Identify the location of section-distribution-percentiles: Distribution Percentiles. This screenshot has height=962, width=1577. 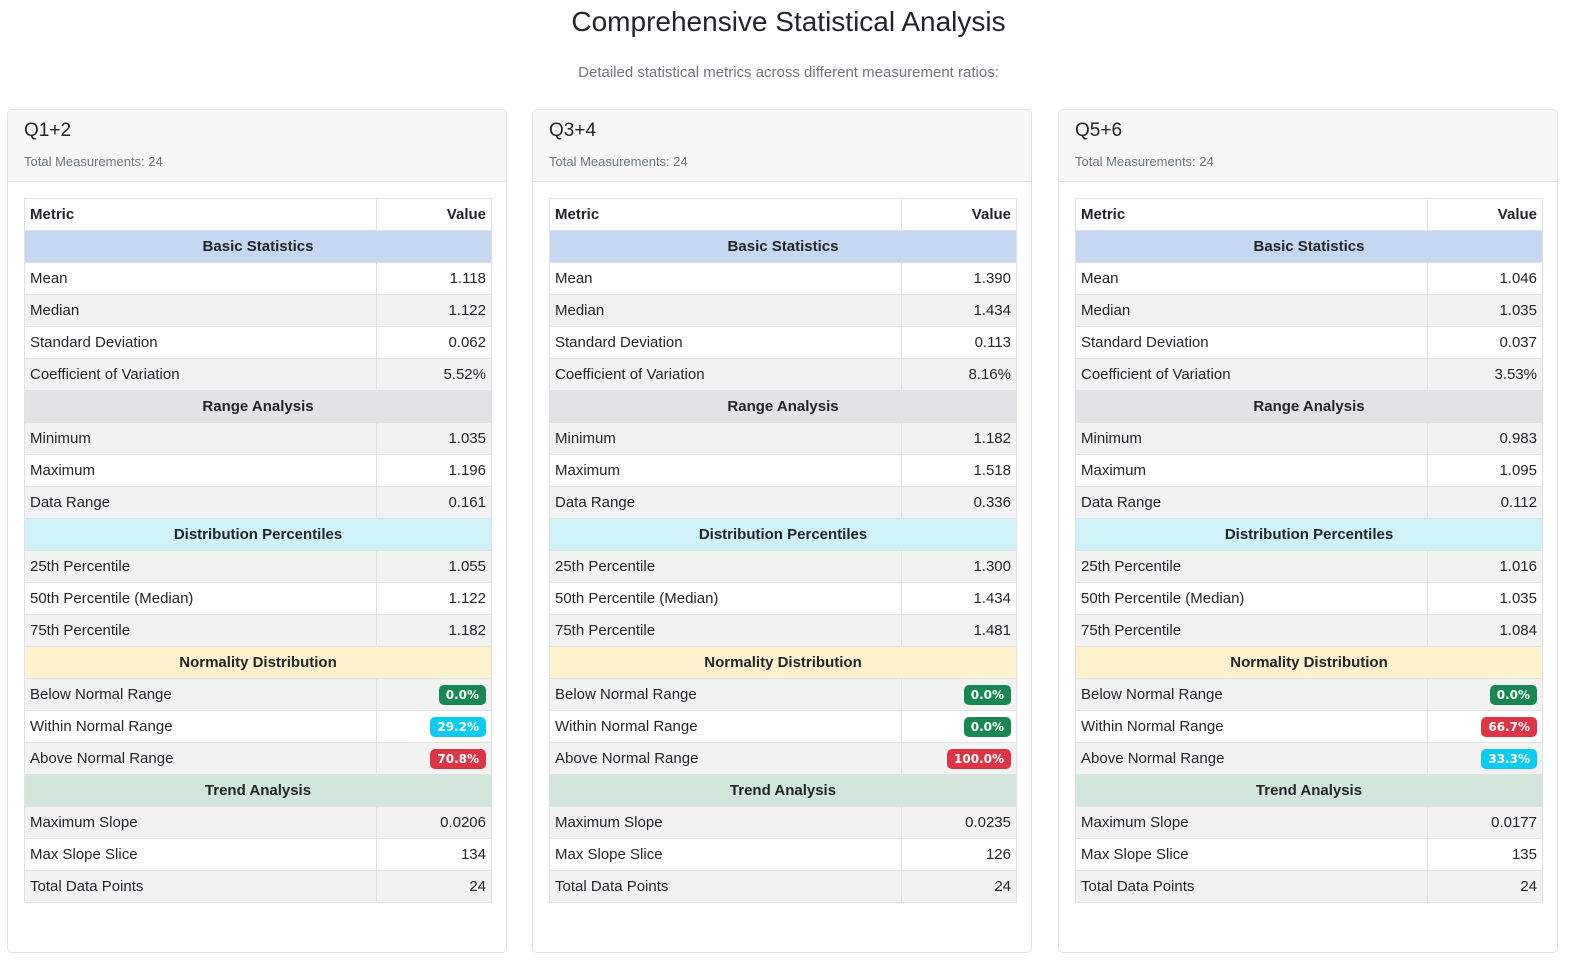
(1309, 534).